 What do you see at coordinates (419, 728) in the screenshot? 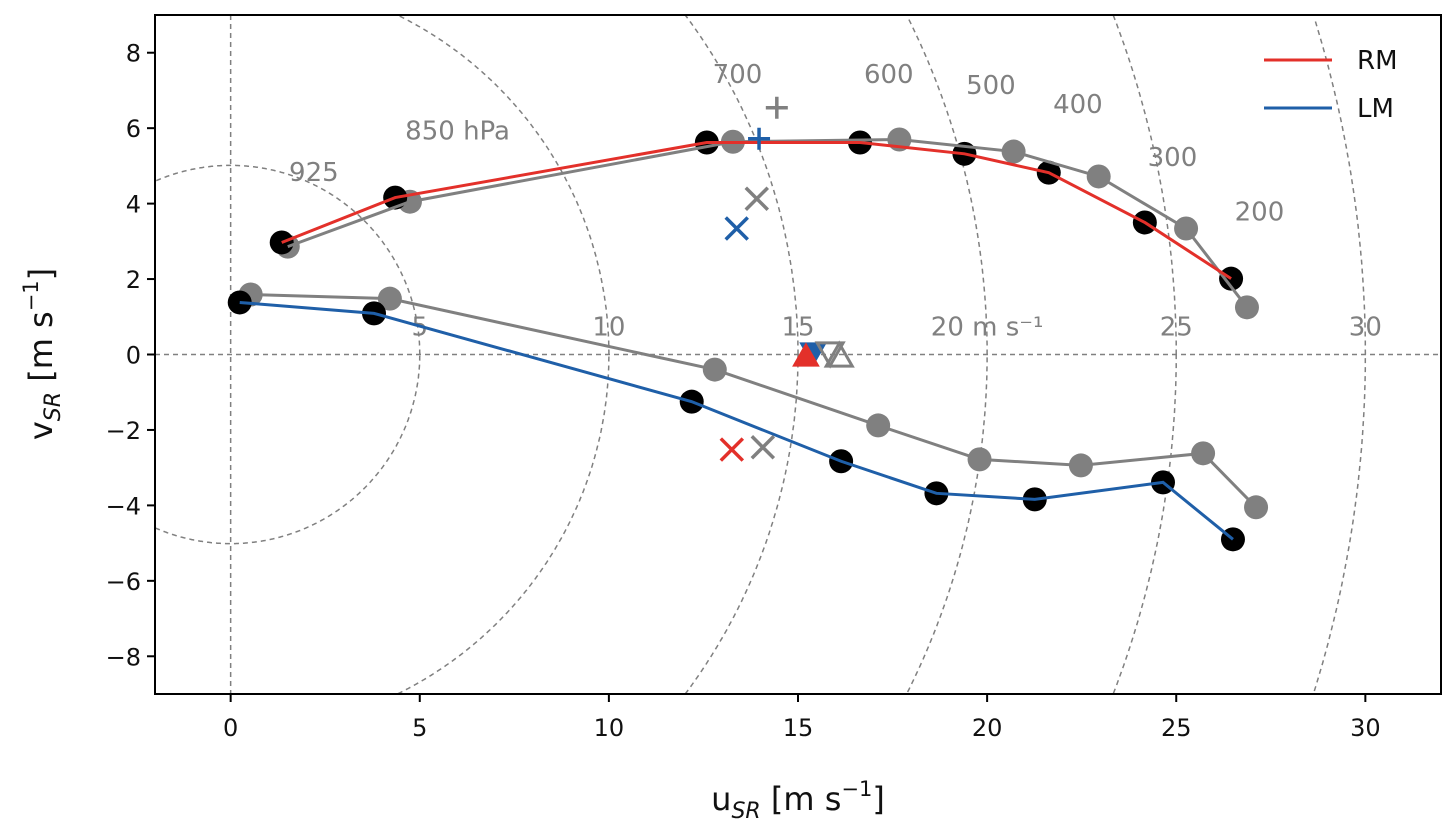
I see `x-tick-label: 5` at bounding box center [419, 728].